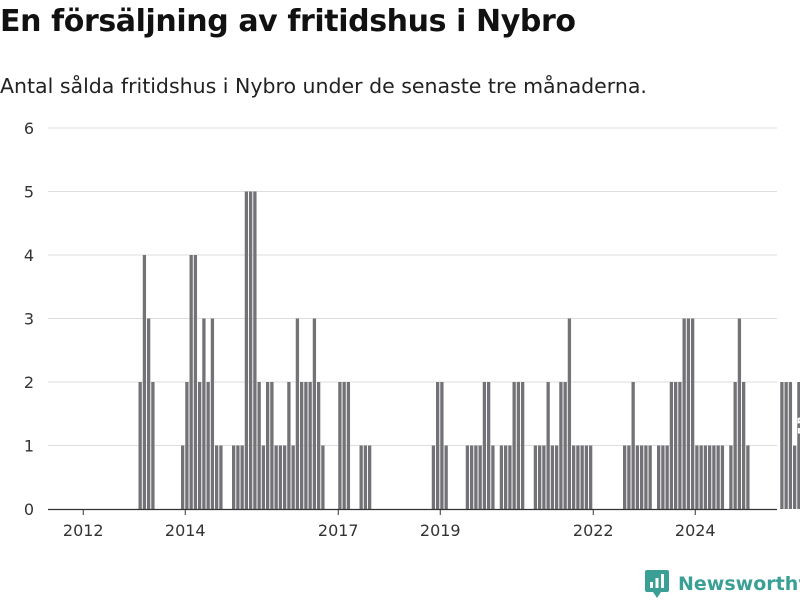 The height and width of the screenshot is (600, 800). Describe the element at coordinates (29, 446) in the screenshot. I see `y-tick-label: 1` at that location.